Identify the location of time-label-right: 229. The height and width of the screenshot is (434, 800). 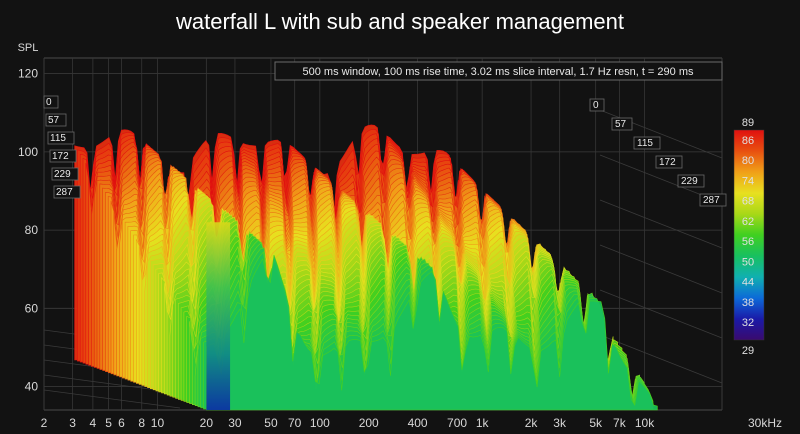
(689, 181).